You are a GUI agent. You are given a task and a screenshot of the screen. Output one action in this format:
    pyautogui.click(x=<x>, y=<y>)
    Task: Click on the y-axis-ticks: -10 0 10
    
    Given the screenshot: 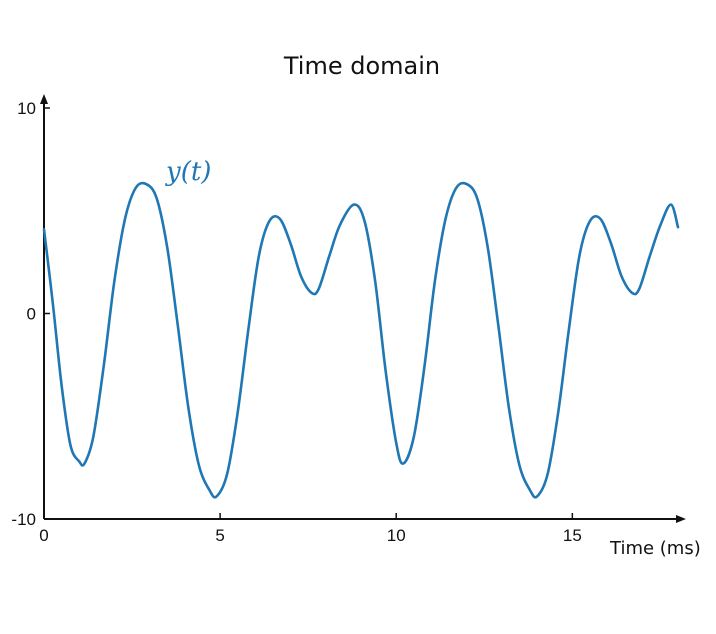 What is the action you would take?
    pyautogui.click(x=30, y=314)
    